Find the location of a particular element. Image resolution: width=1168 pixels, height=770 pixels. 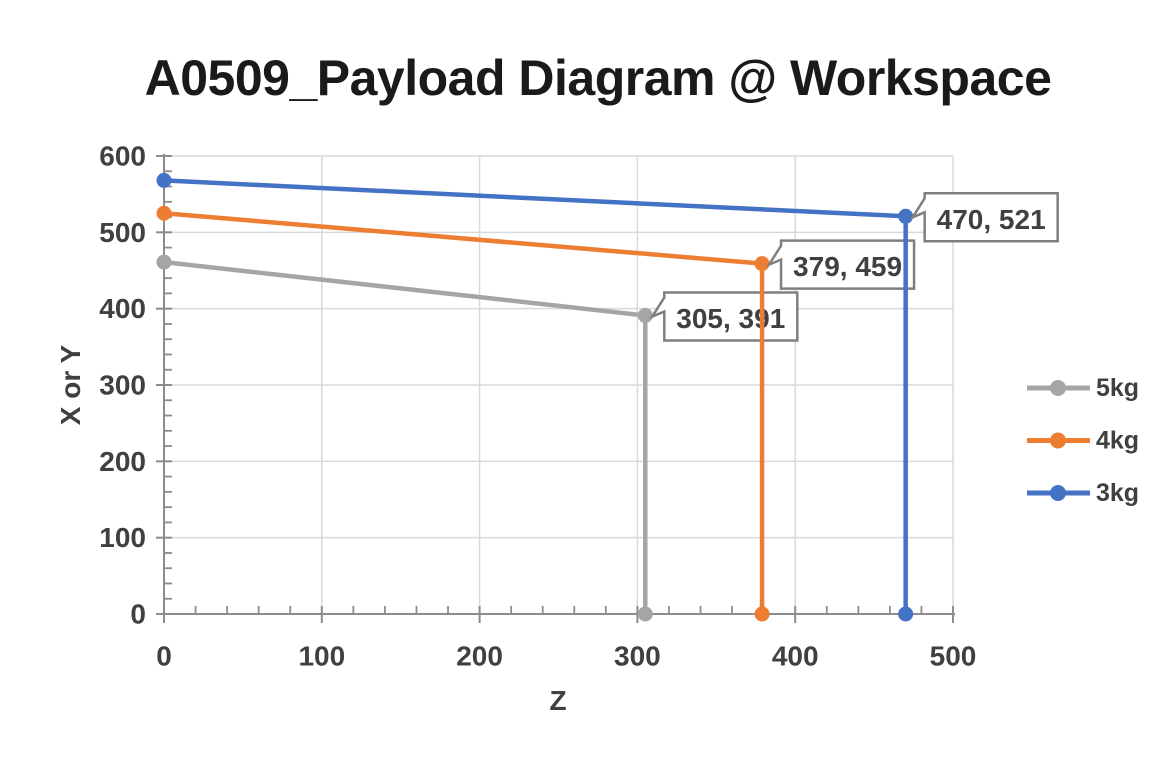

x-tick-label: 0 is located at coordinates (164, 656).